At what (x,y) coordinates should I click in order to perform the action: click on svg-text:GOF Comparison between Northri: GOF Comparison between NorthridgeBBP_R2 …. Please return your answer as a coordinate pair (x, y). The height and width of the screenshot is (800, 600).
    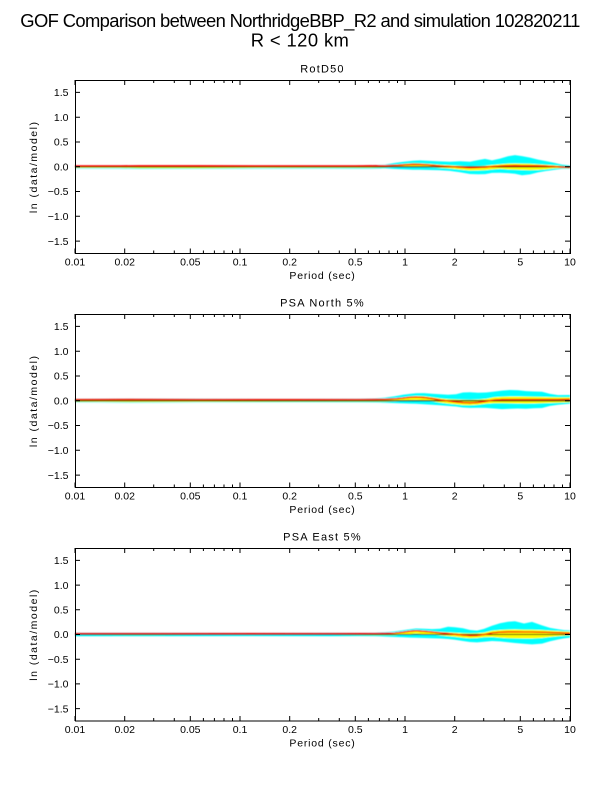
    Looking at the image, I should click on (300, 21).